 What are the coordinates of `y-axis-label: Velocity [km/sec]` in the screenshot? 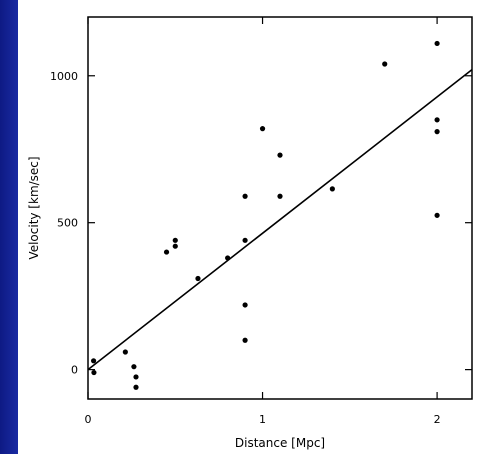 It's located at (34, 207).